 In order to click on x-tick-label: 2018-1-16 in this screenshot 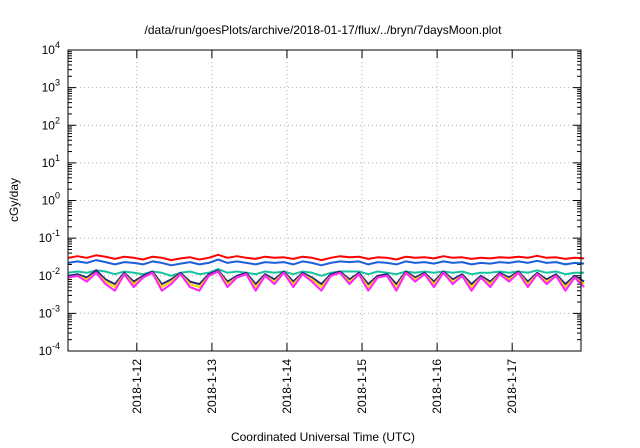, I will do `click(437, 386)`.